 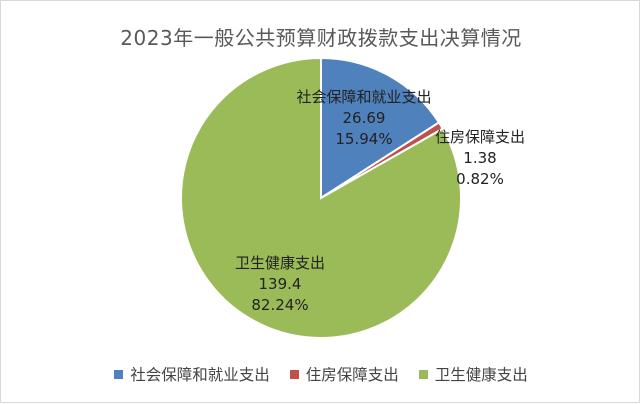 I want to click on legend-item-2: 卫生健康支出, so click(x=473, y=374).